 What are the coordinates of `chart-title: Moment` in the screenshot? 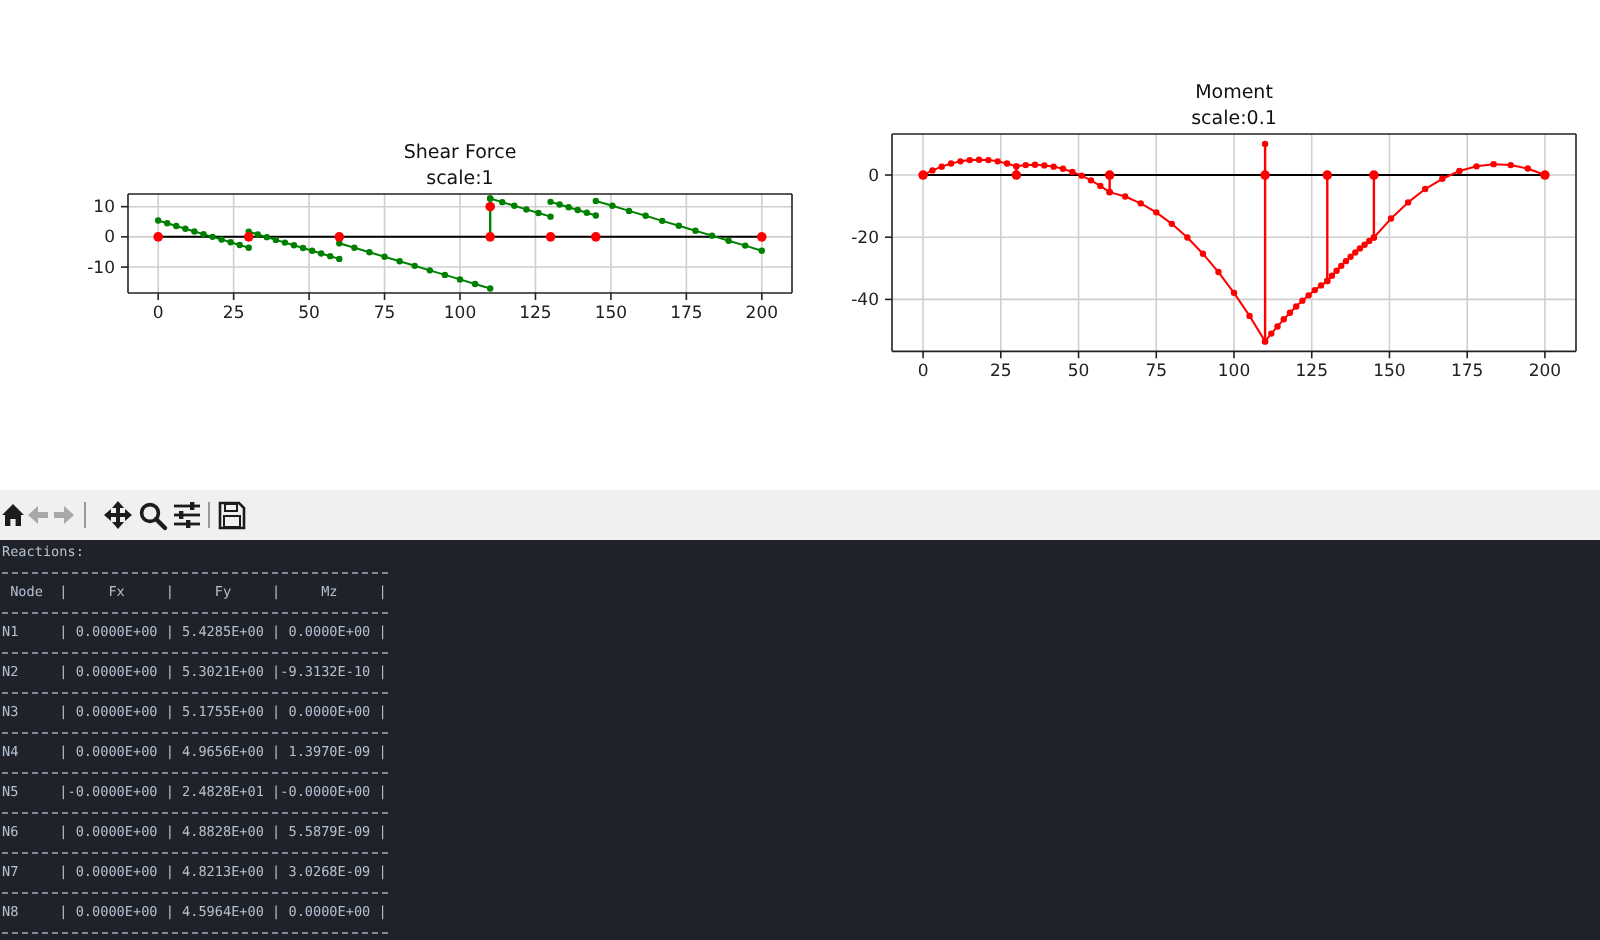 It's located at (1234, 93).